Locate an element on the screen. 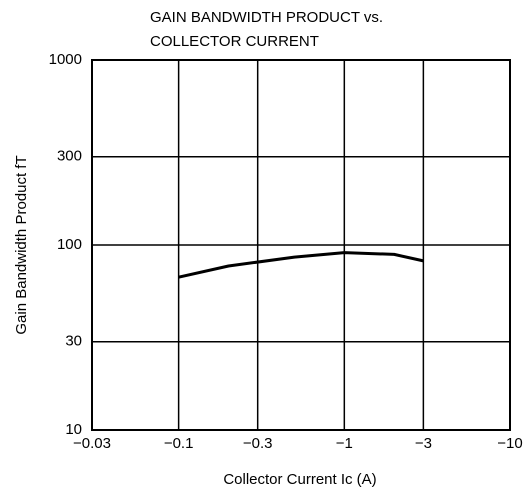 This screenshot has height=495, width=525. y-axis-label: Gain Bandwidth Product fT is located at coordinates (21, 244).